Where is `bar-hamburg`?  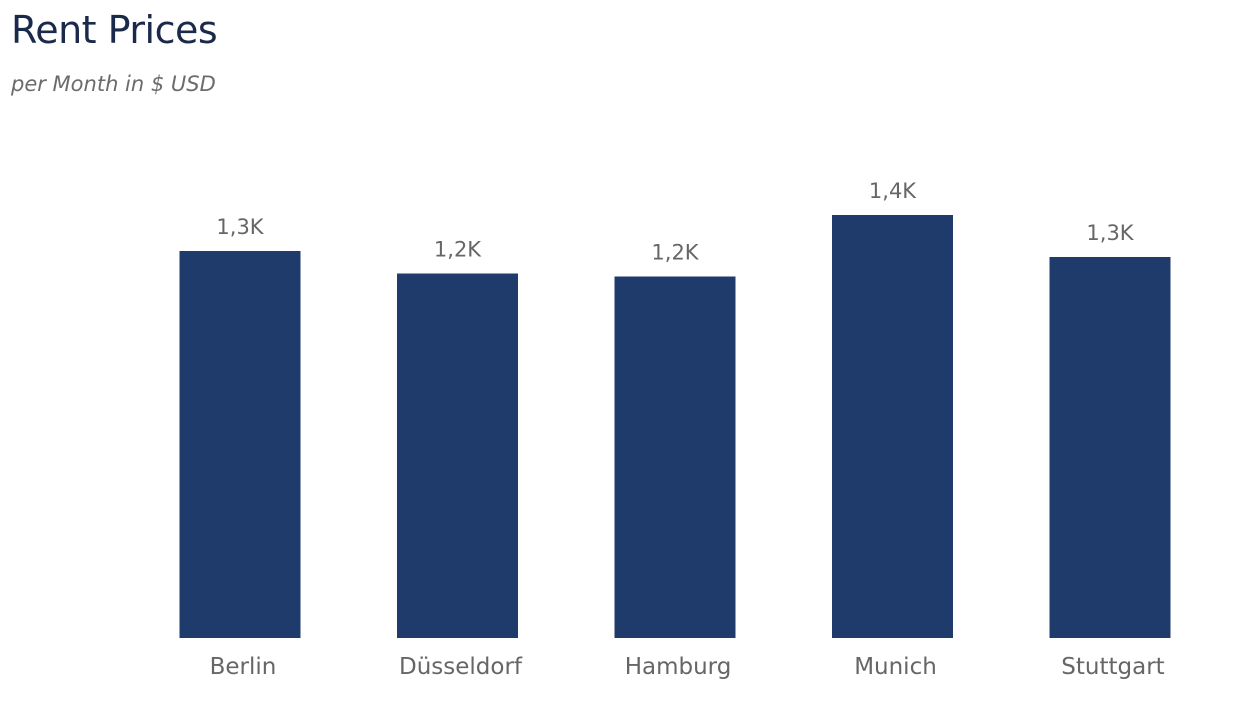 bar-hamburg is located at coordinates (675, 457).